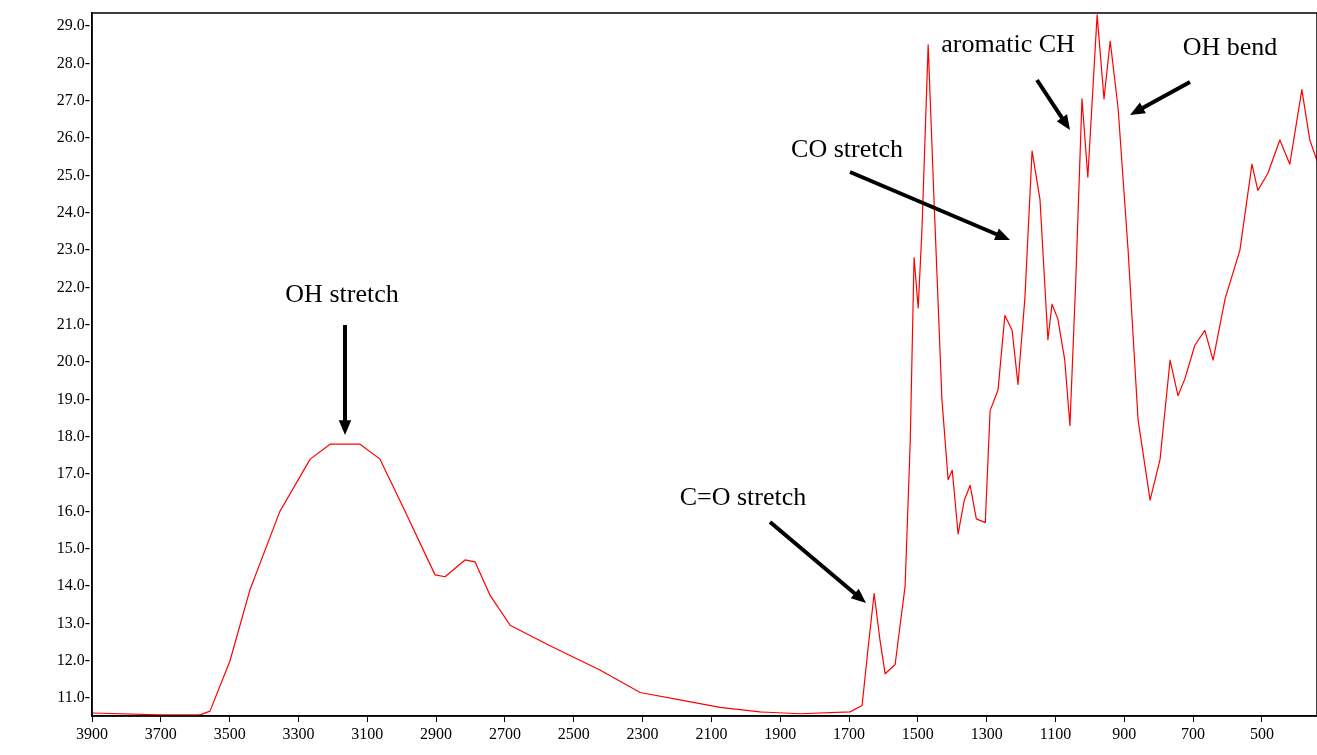 Image resolution: width=1317 pixels, height=755 pixels. What do you see at coordinates (73, 697) in the screenshot?
I see `y-tick-label: 11.0-` at bounding box center [73, 697].